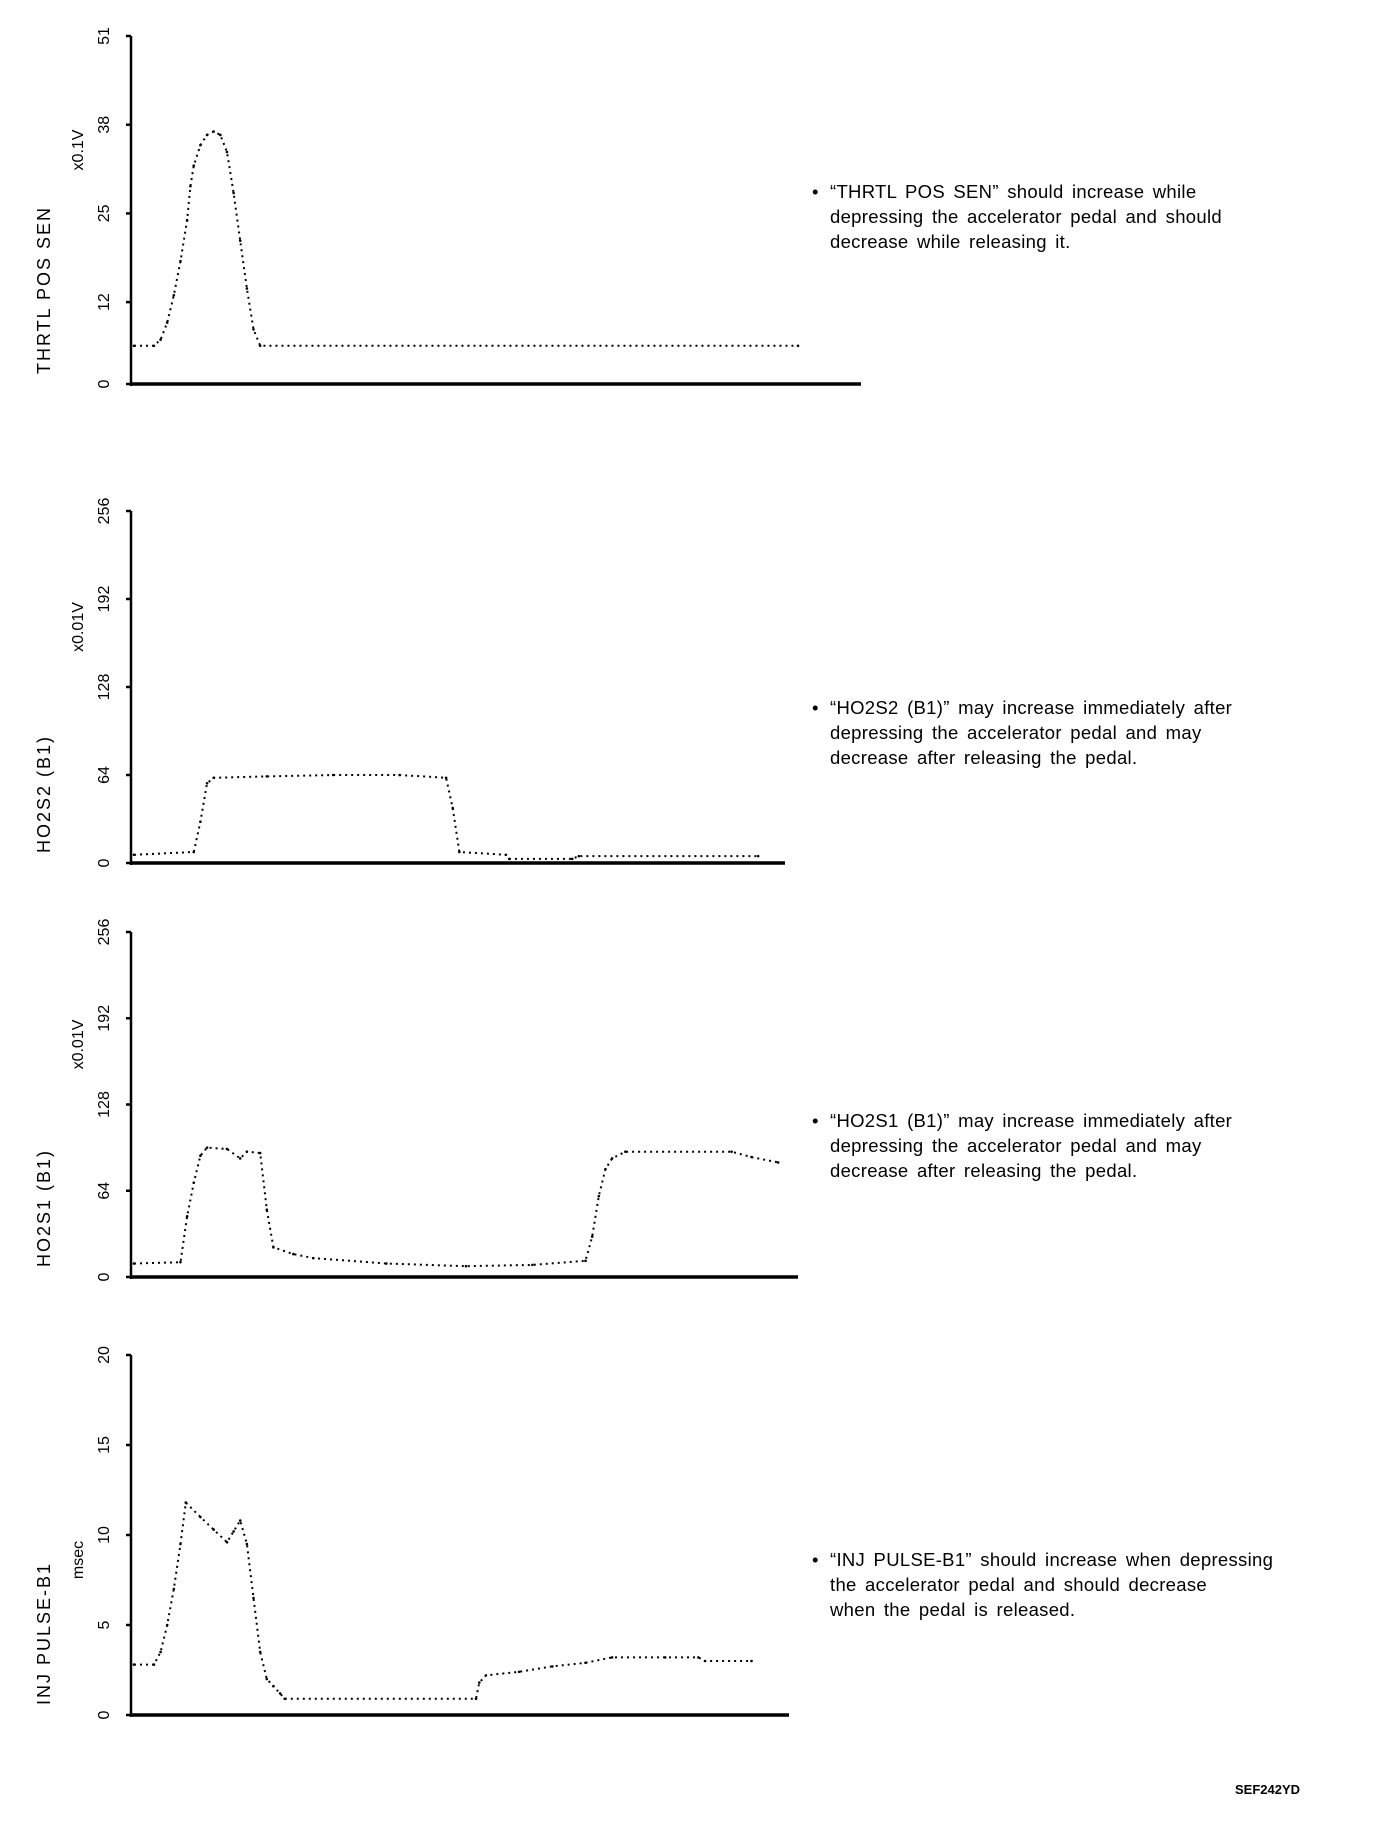 Image resolution: width=1376 pixels, height=1830 pixels. What do you see at coordinates (104, 213) in the screenshot?
I see `y-tick-label: 25` at bounding box center [104, 213].